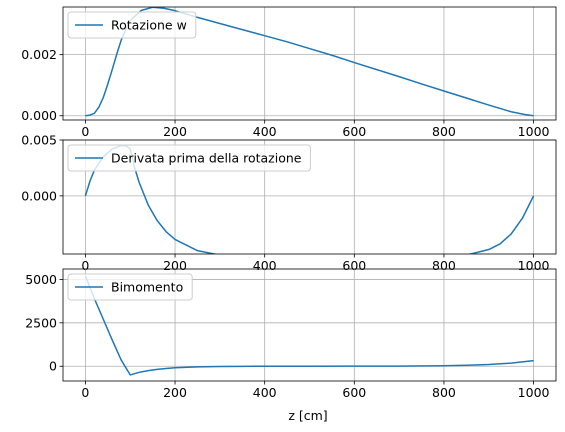 The height and width of the screenshot is (432, 565). I want to click on y-tick-label: 2500, so click(41, 322).